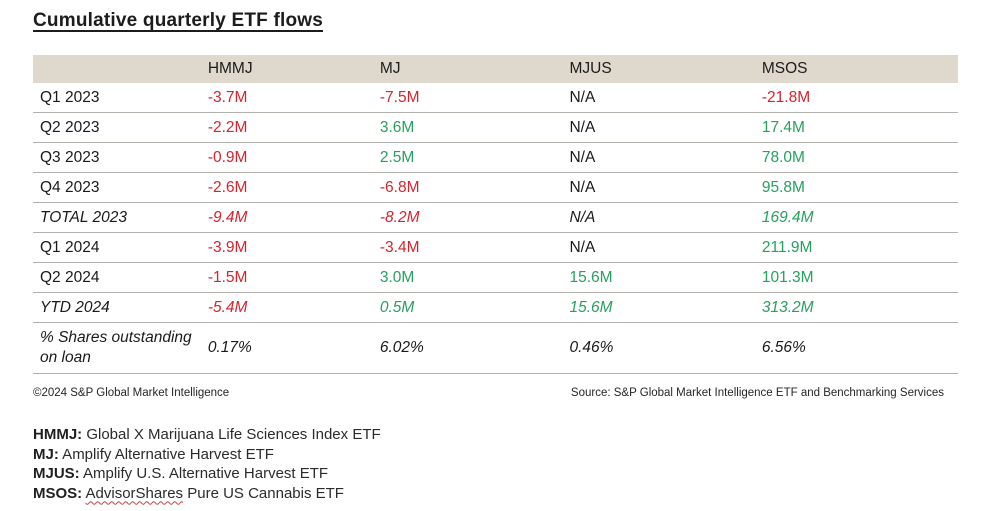 The image size is (991, 511). I want to click on table-cell: 101.3M, so click(859, 277).